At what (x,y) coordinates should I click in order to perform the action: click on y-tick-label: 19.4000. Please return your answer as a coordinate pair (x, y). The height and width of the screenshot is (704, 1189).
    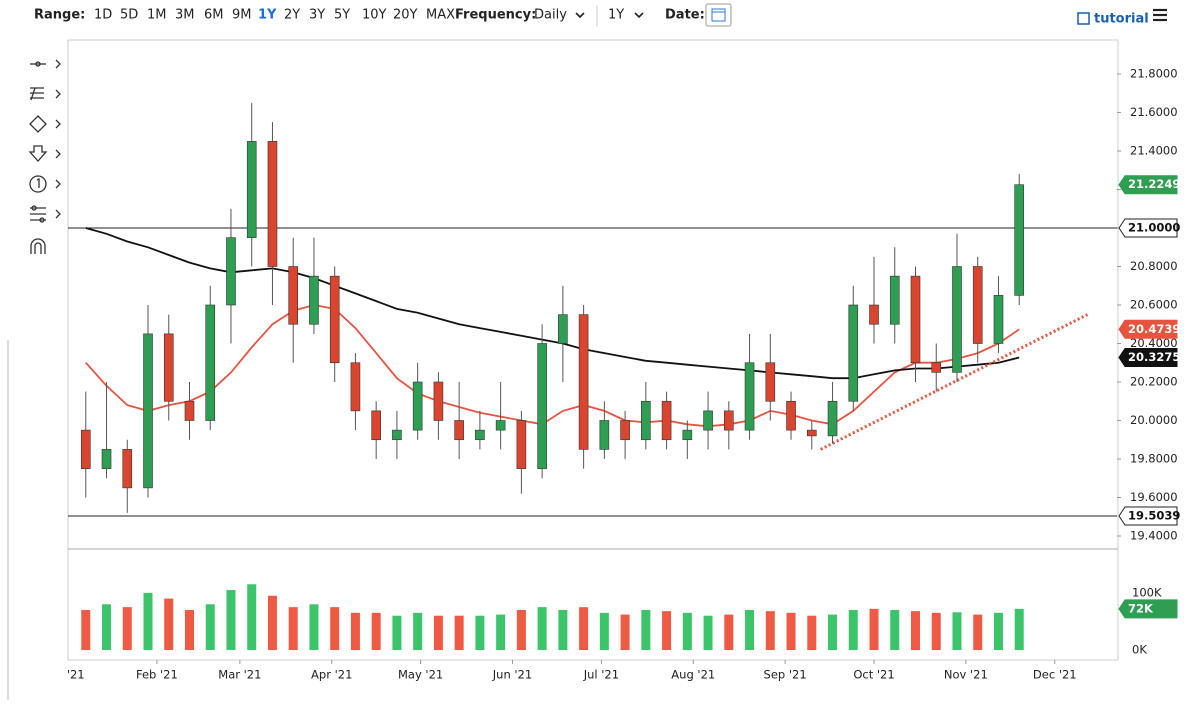
    Looking at the image, I should click on (1154, 536).